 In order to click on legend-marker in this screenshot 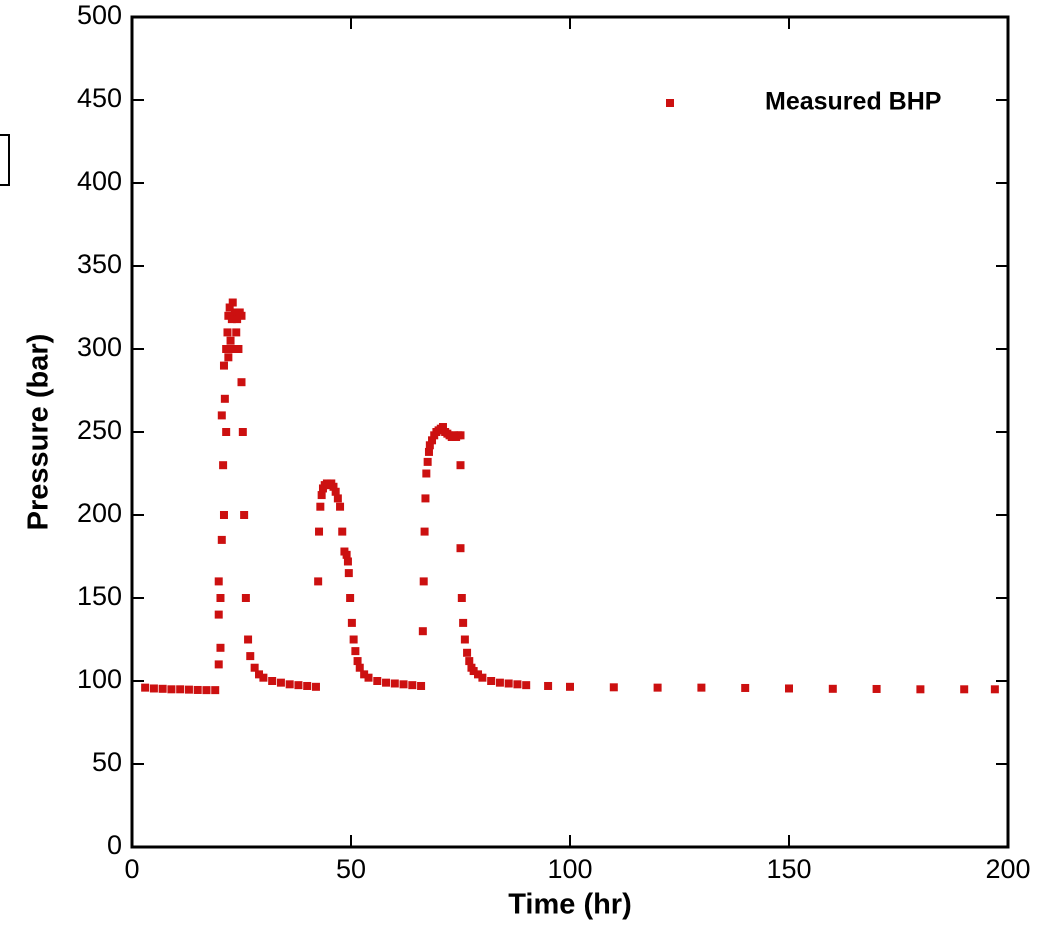, I will do `click(670, 103)`.